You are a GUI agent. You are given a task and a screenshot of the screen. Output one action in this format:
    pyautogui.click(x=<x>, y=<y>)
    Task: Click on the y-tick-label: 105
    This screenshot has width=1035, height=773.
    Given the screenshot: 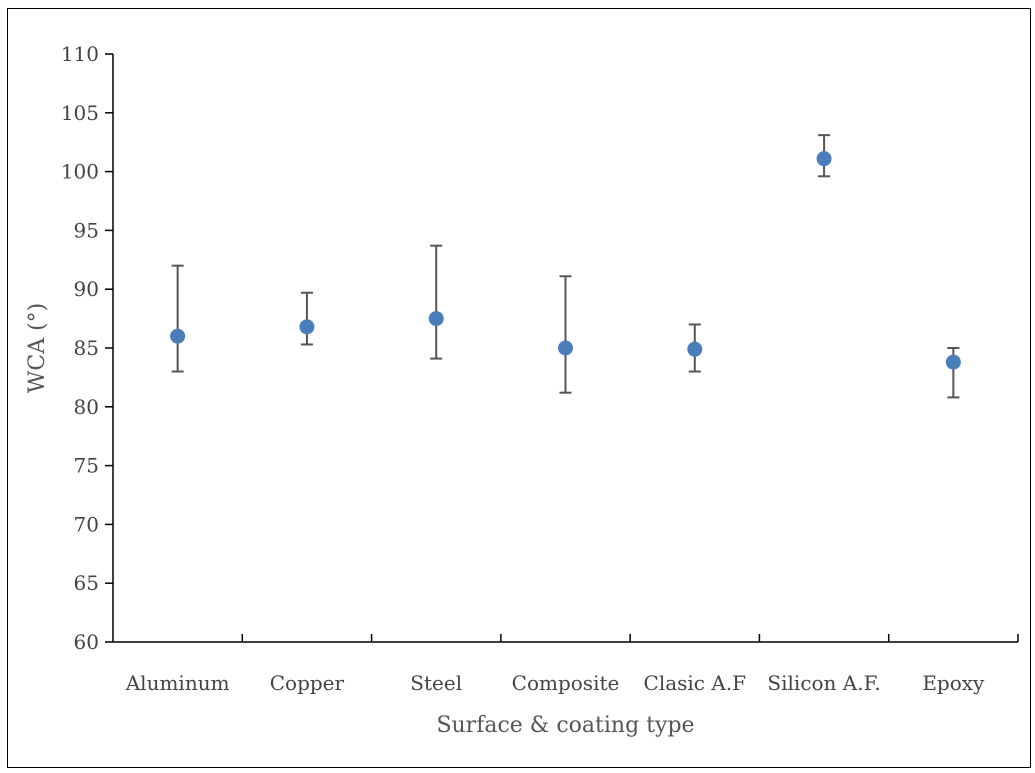 What is the action you would take?
    pyautogui.click(x=80, y=113)
    